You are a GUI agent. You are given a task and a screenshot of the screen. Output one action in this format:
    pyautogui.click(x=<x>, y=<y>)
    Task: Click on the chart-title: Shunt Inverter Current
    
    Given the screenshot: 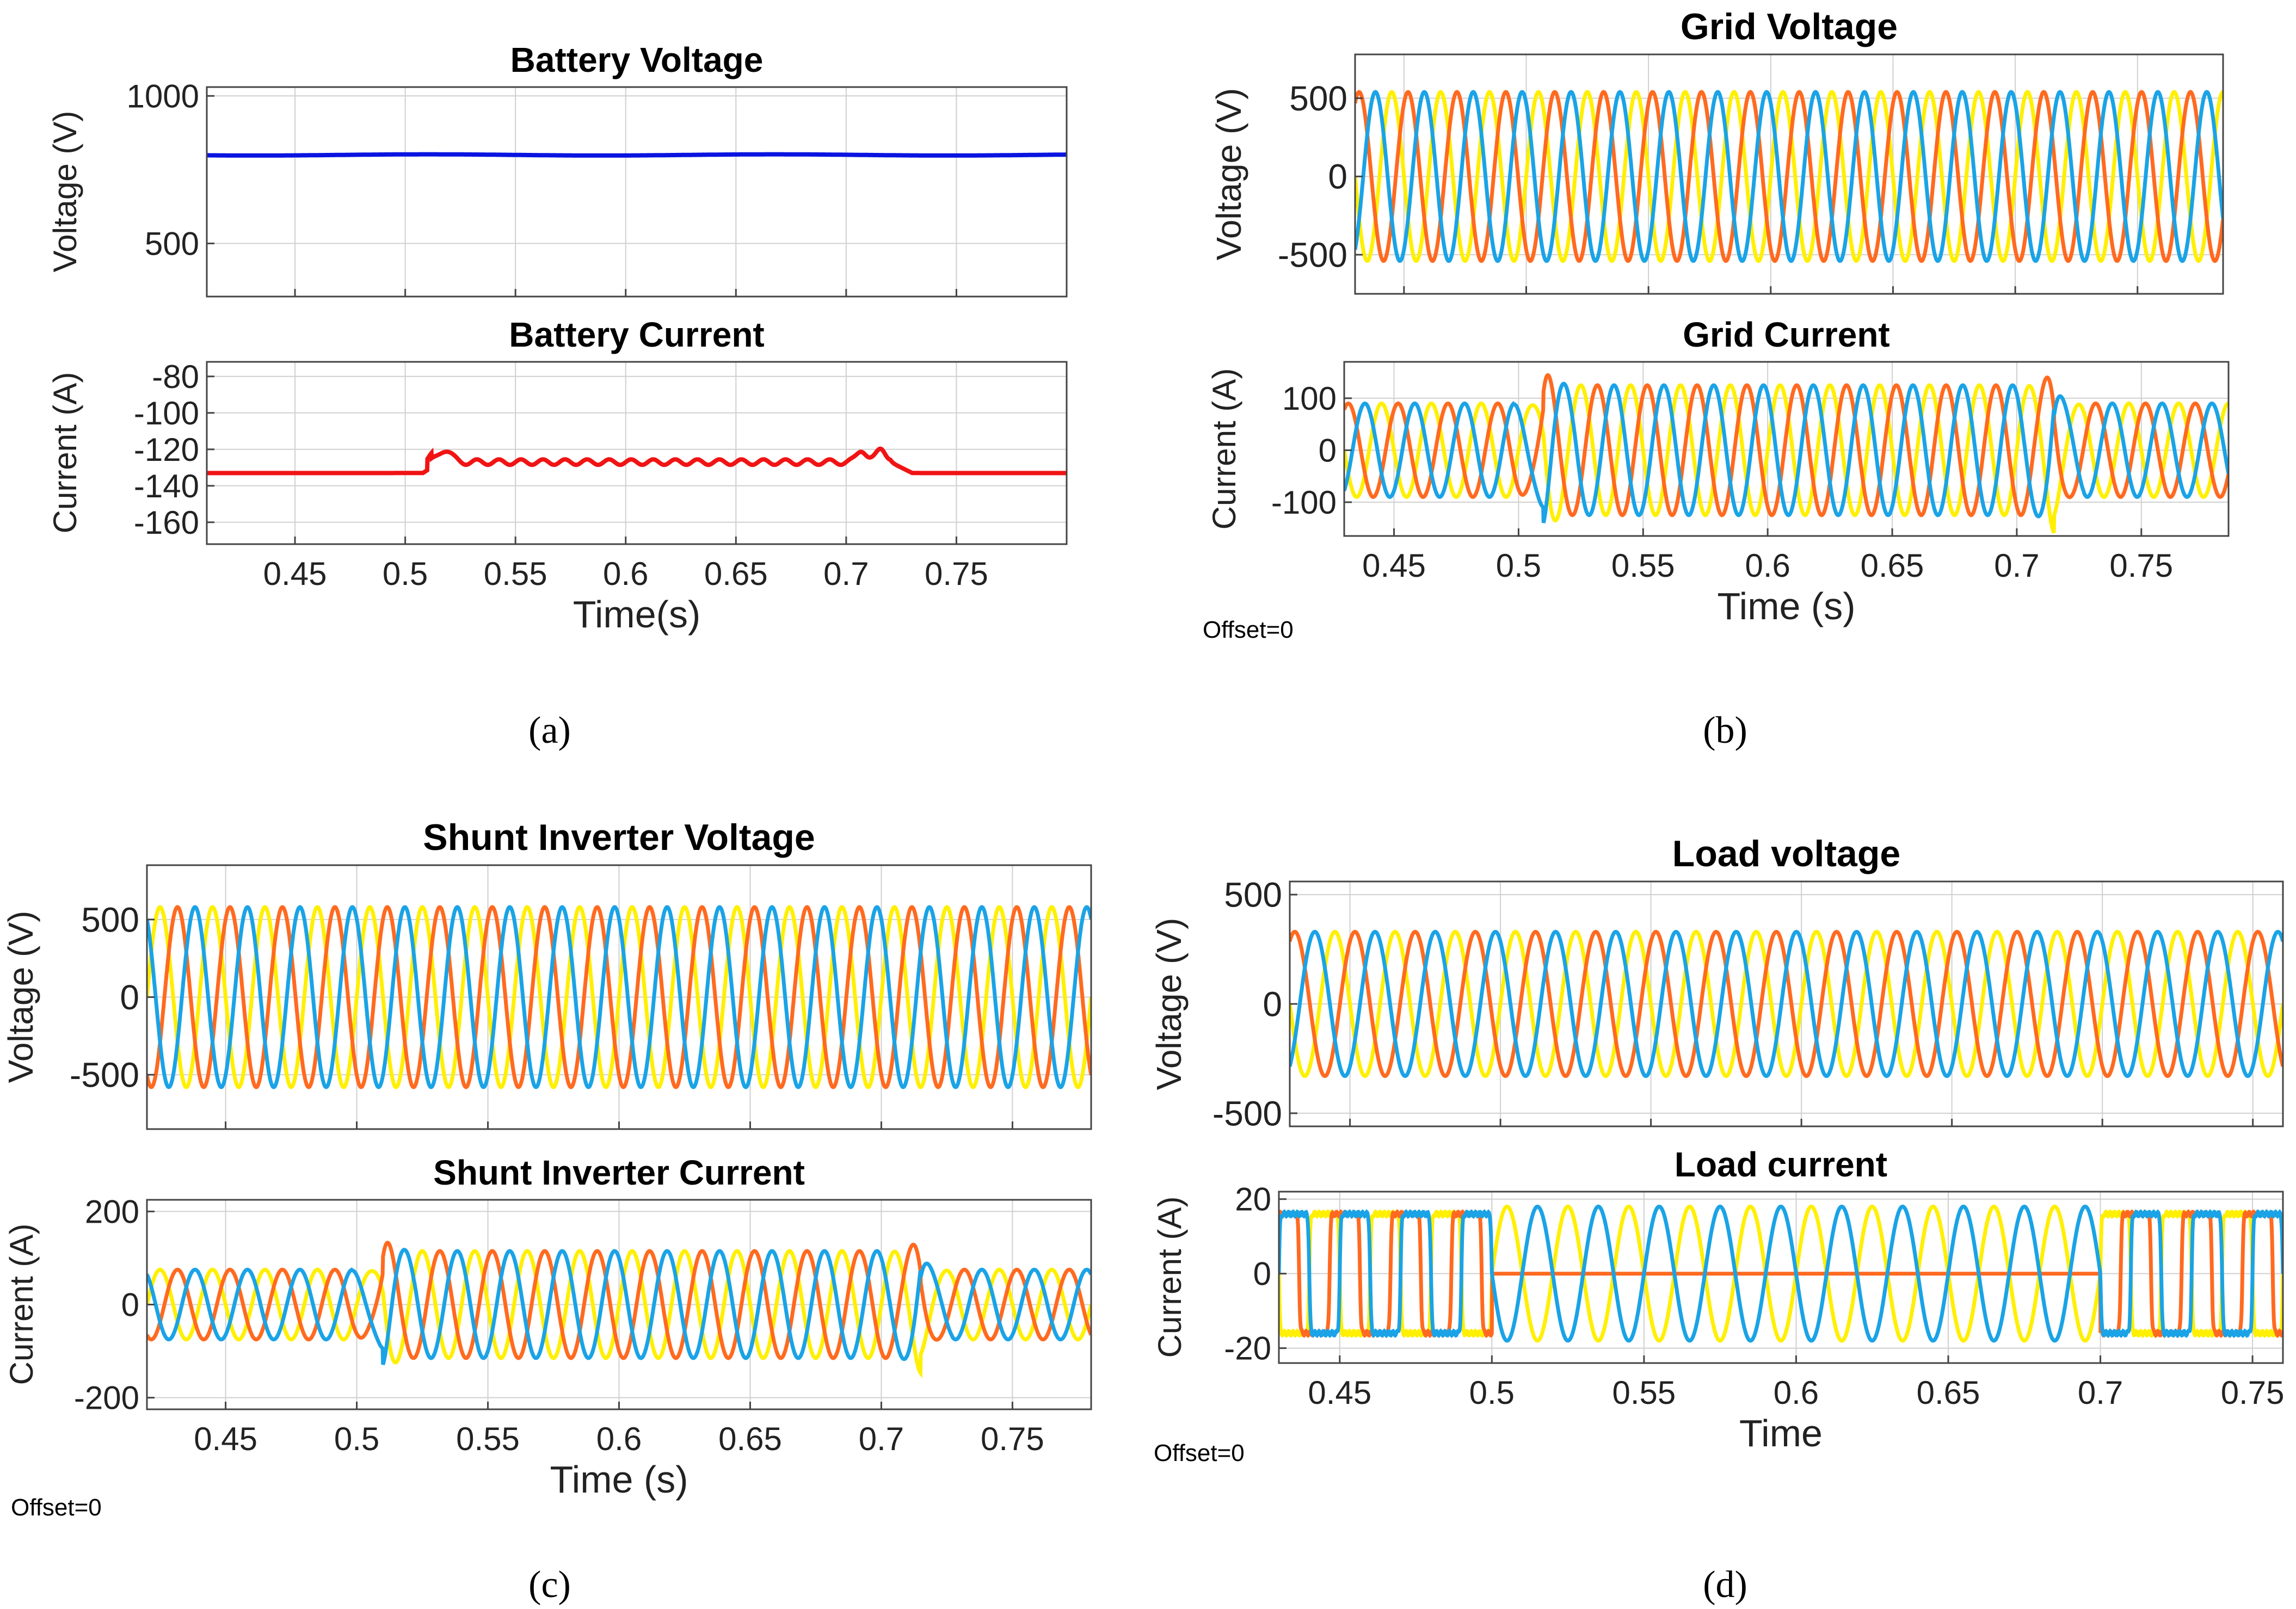 What is the action you would take?
    pyautogui.click(x=619, y=1173)
    